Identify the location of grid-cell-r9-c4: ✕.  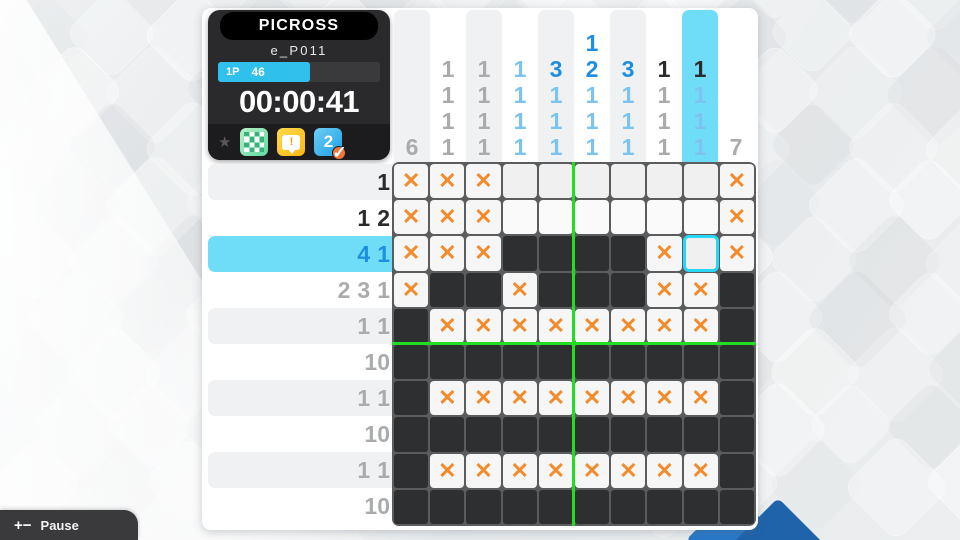
(519, 470).